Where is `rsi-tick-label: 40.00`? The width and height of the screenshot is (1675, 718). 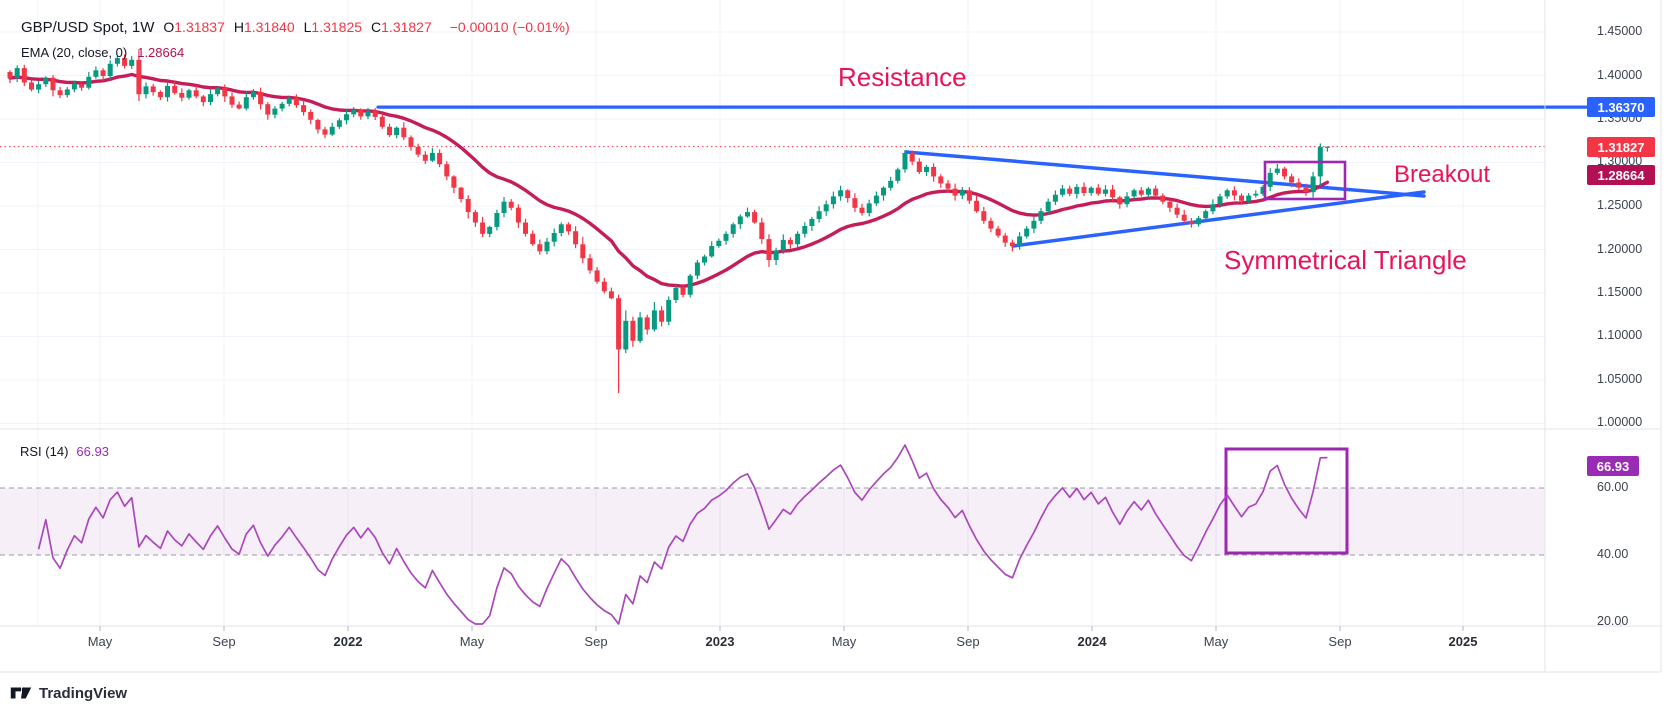
rsi-tick-label: 40.00 is located at coordinates (1613, 554).